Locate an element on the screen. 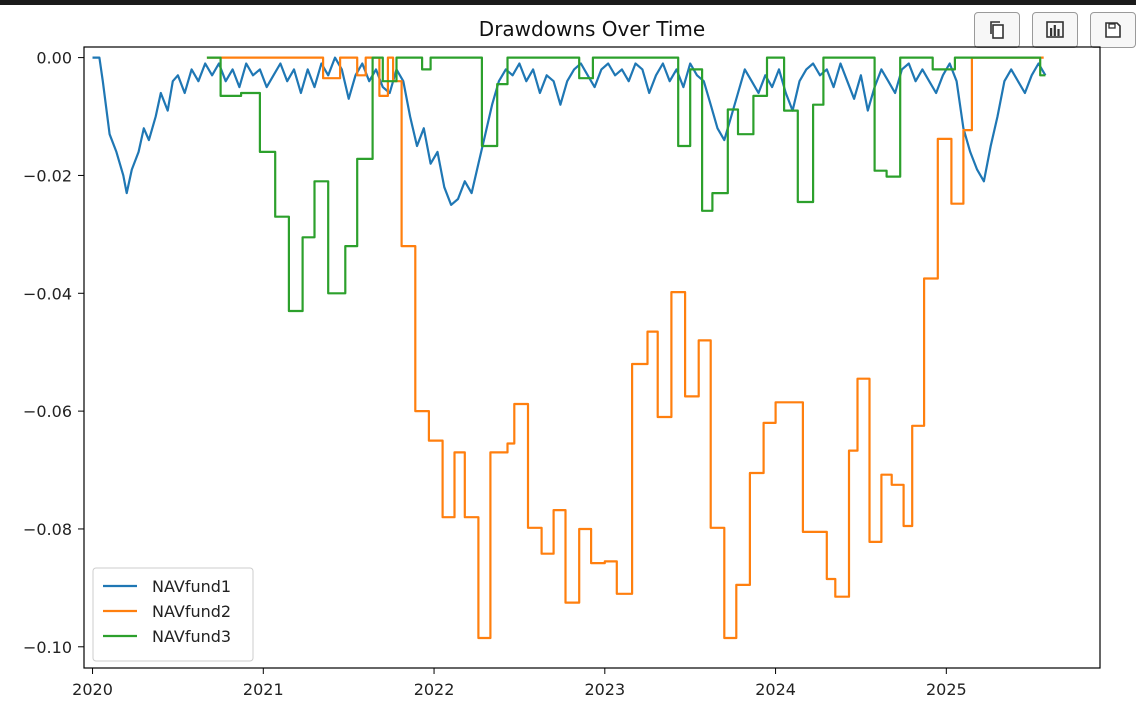 The height and width of the screenshot is (711, 1136). x-tick-label: 2023 is located at coordinates (604, 689).